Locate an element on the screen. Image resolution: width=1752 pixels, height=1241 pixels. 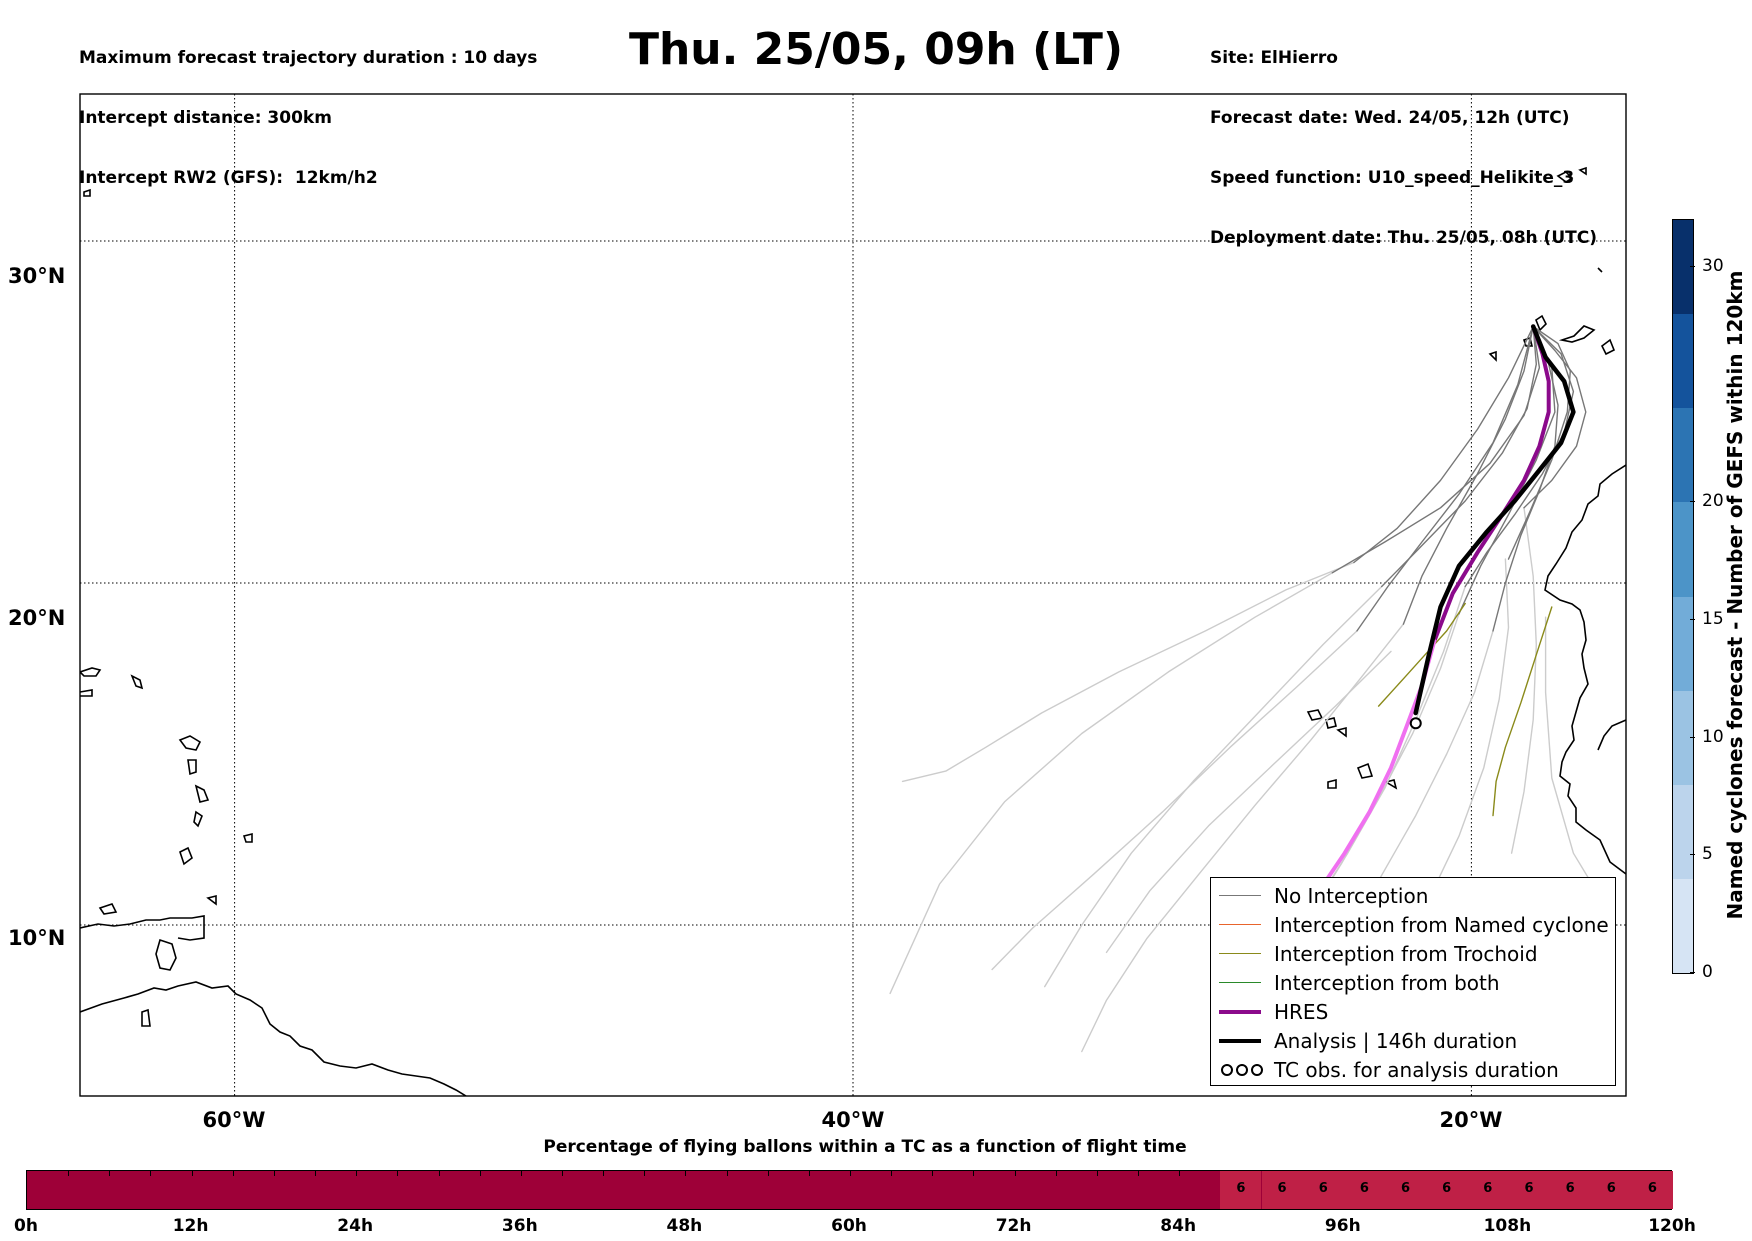
legend-label: TC obs. for analysis duration is located at coordinates (1416, 1070).